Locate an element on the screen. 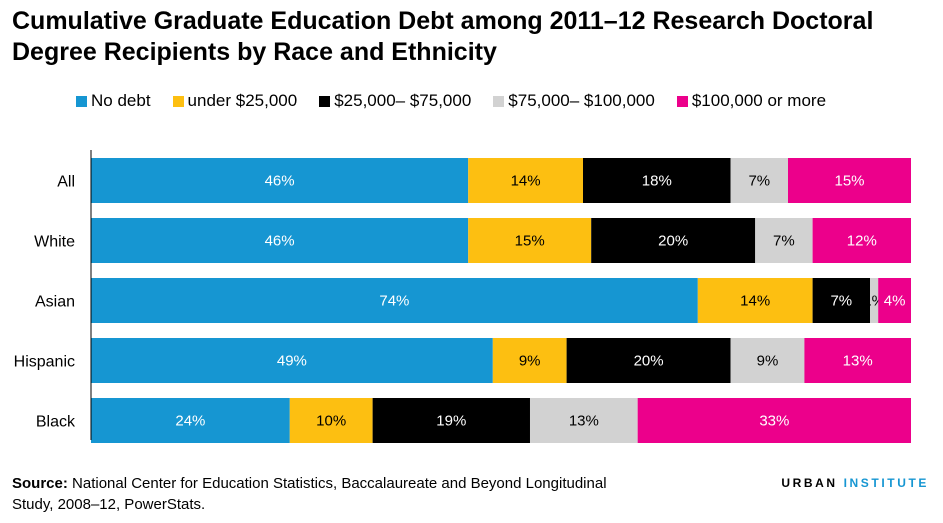 The height and width of the screenshot is (523, 943). data-label: 4% is located at coordinates (895, 301).